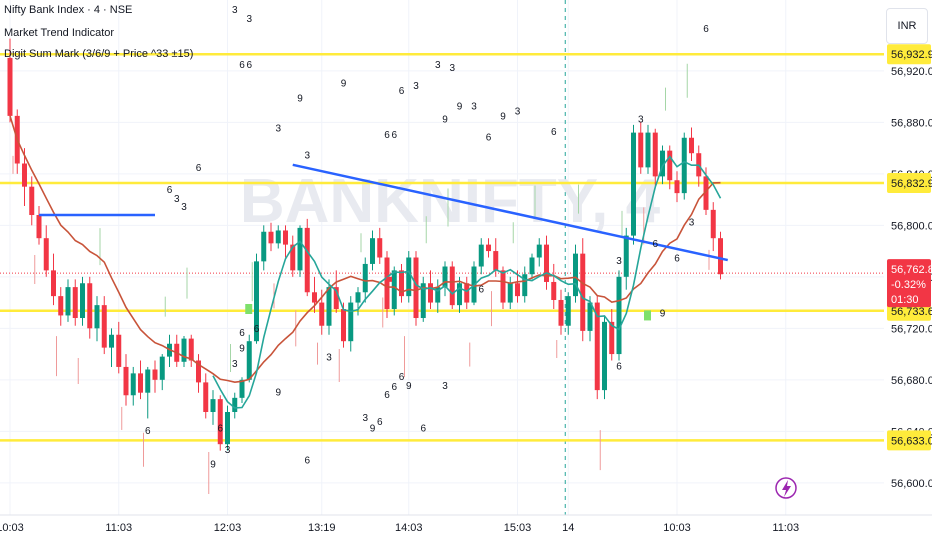 This screenshot has width=932, height=550. Describe the element at coordinates (59, 33) in the screenshot. I see `indicator-market-trend: Market Trend Indicator` at that location.